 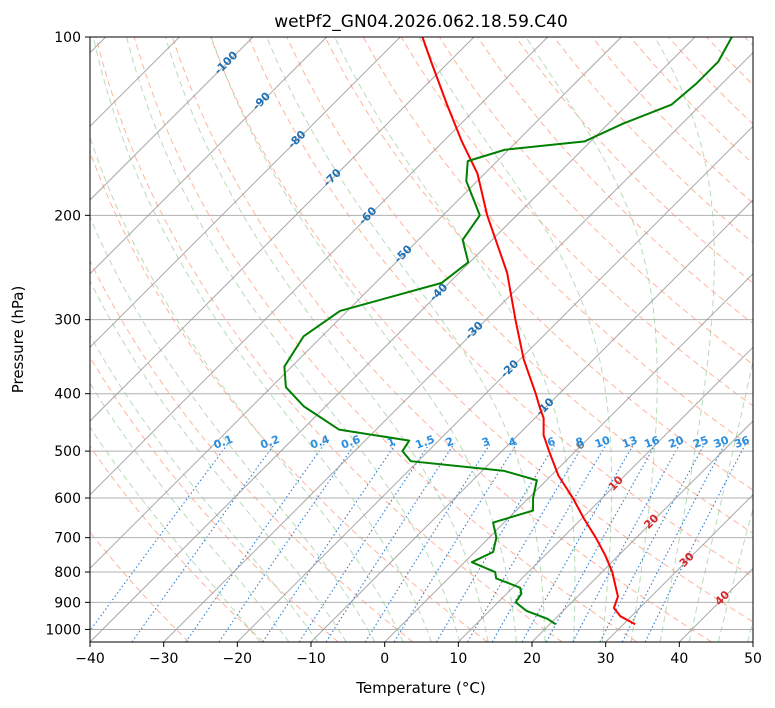 What do you see at coordinates (679, 659) in the screenshot?
I see `x-tick-label: 40` at bounding box center [679, 659].